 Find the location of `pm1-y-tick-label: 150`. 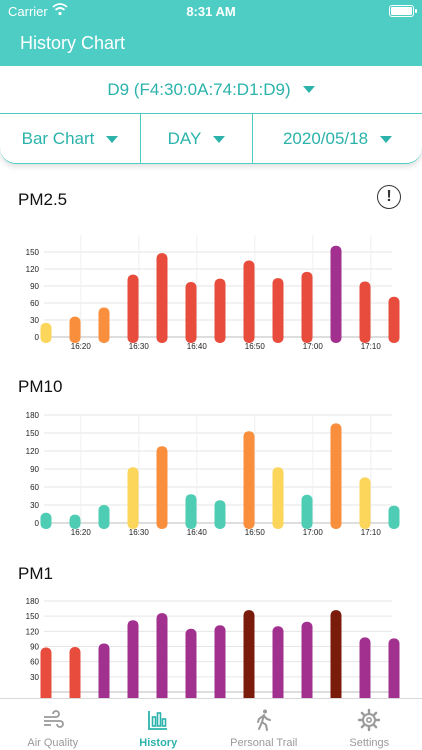

pm1-y-tick-label: 150 is located at coordinates (33, 616).